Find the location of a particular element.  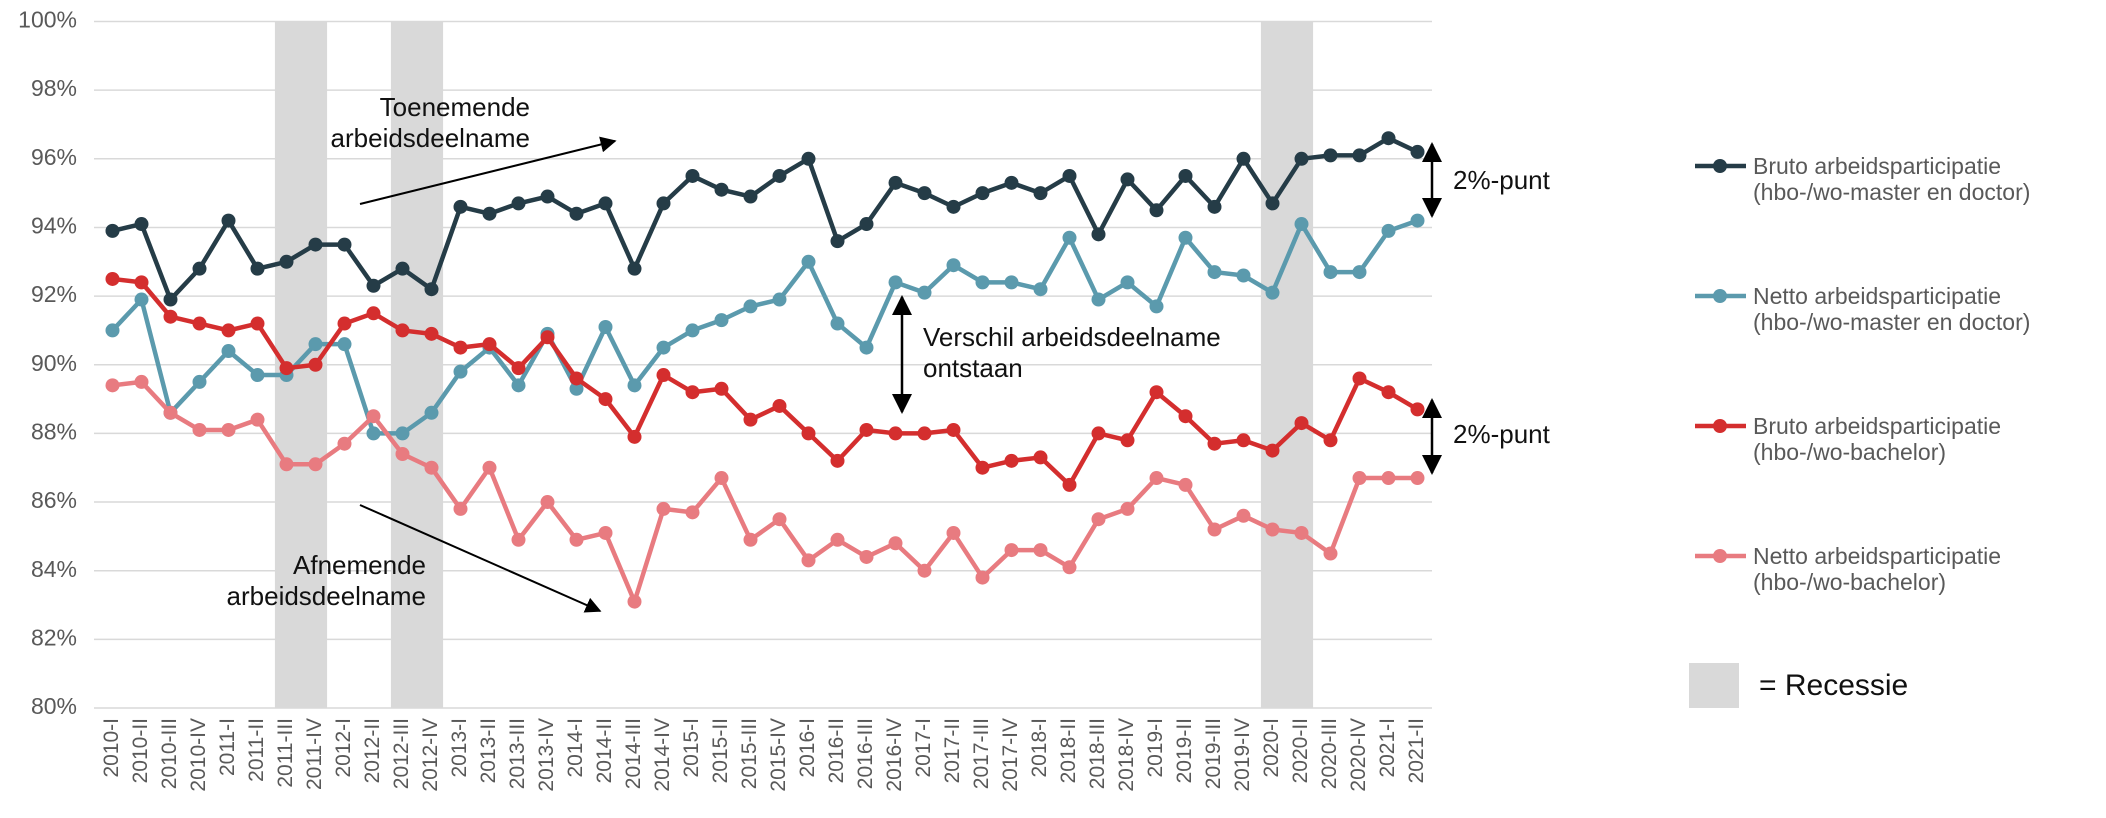

x-tick-label: 2011-I is located at coordinates (227, 747).